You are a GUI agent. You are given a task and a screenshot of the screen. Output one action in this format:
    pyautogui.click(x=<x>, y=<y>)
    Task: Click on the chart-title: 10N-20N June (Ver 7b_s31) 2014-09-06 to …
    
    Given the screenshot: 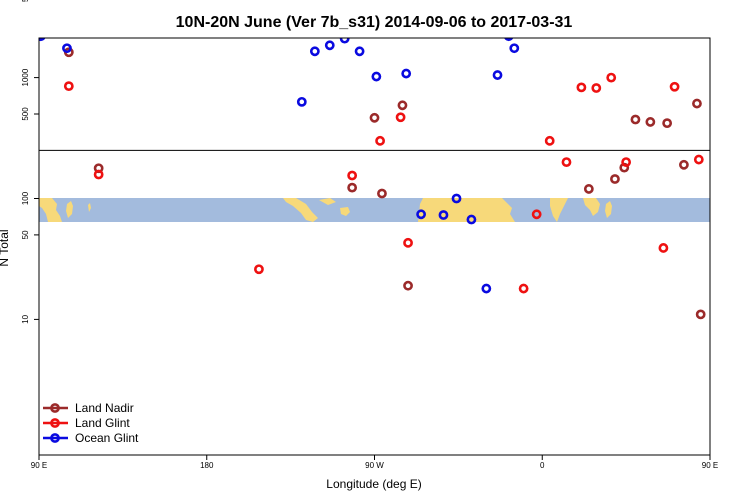 What is the action you would take?
    pyautogui.click(x=374, y=22)
    